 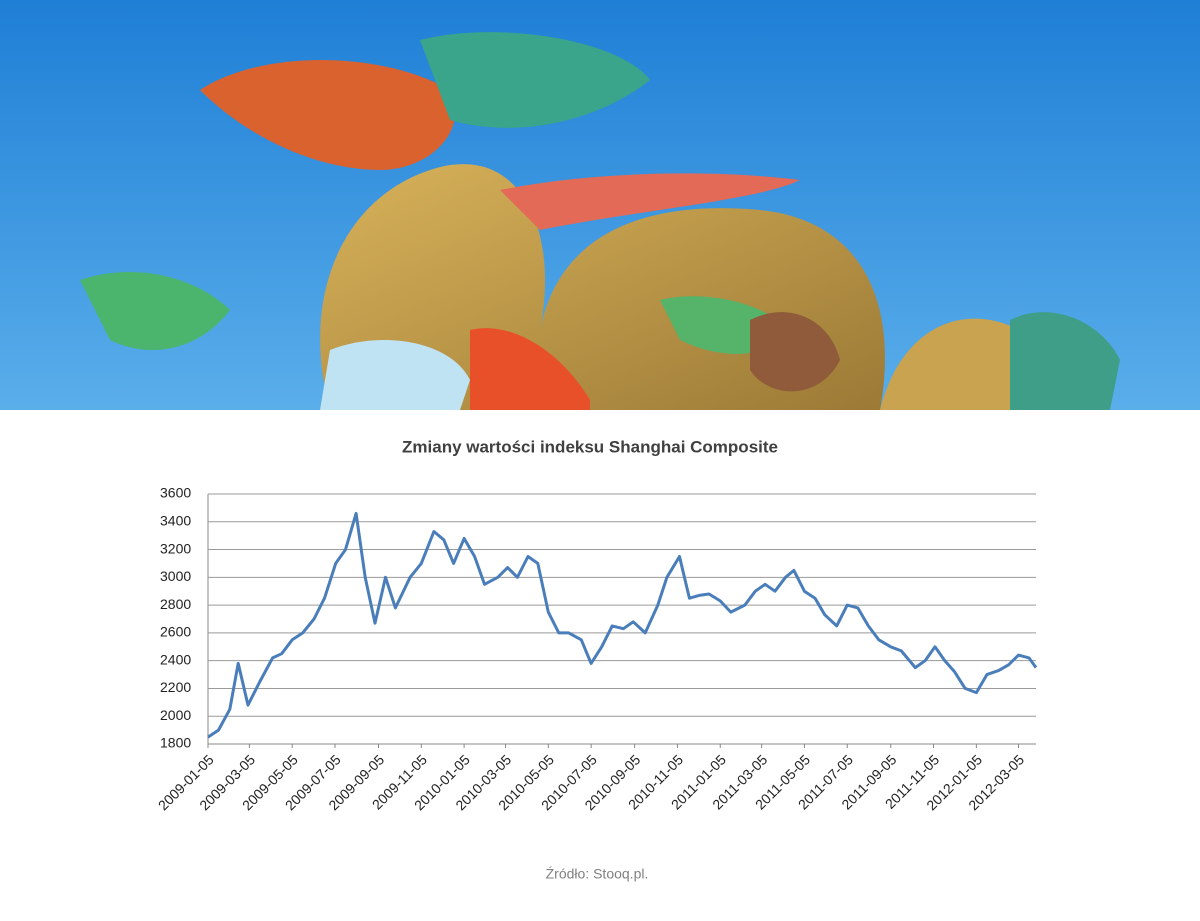 I want to click on y-tick-label: 2800, so click(x=175, y=604).